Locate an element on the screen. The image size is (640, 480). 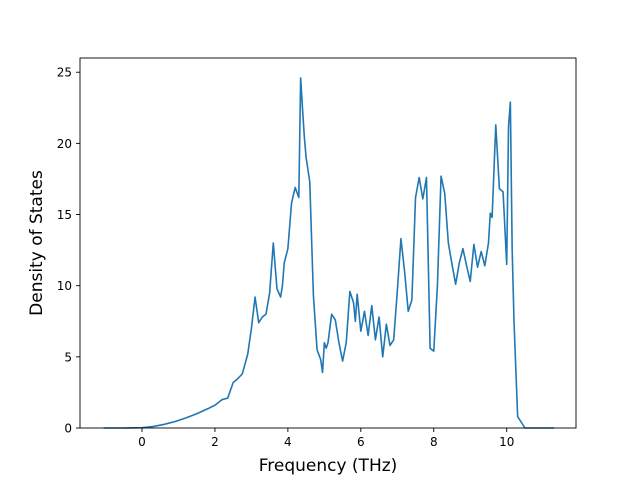
x-tick-label: 10 is located at coordinates (506, 442).